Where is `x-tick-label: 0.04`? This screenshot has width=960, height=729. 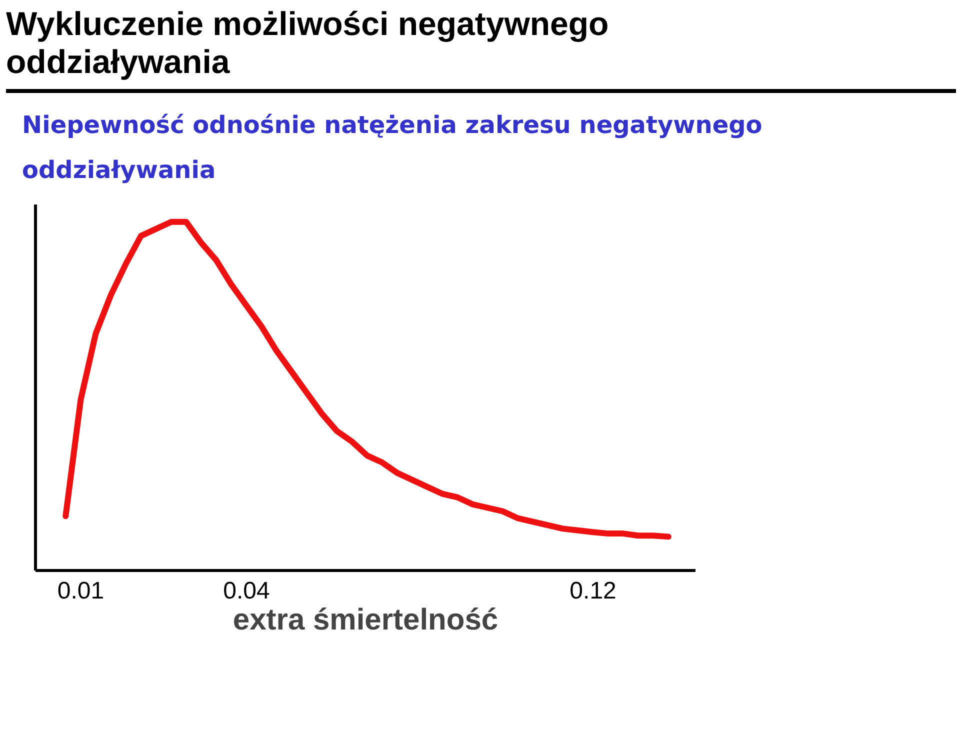
x-tick-label: 0.04 is located at coordinates (246, 591).